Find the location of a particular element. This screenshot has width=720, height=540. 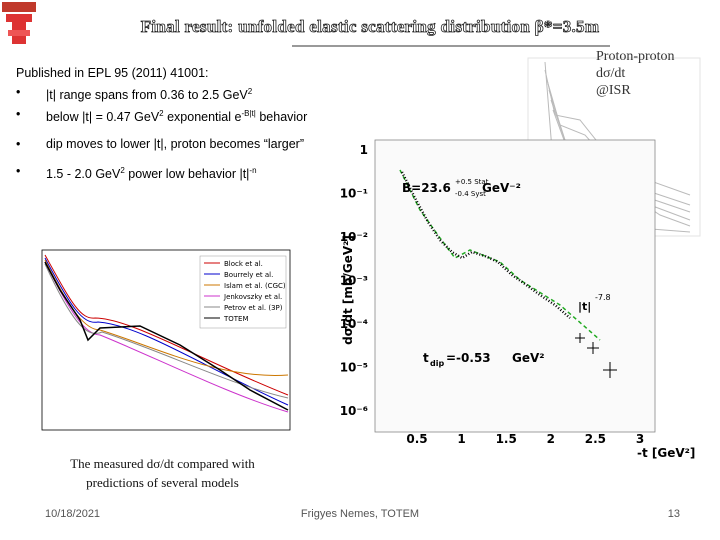

title-rule is located at coordinates (451, 46).